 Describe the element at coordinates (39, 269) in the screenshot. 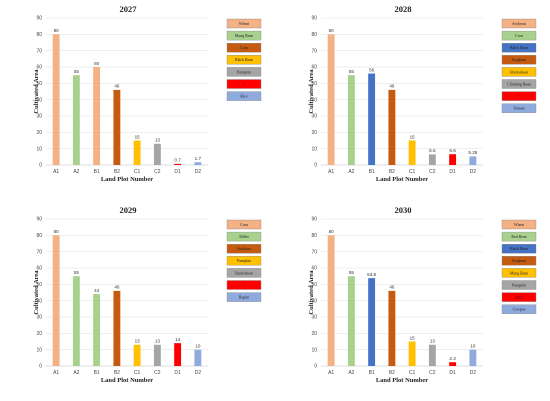

I see `y-tick-label: 60` at that location.